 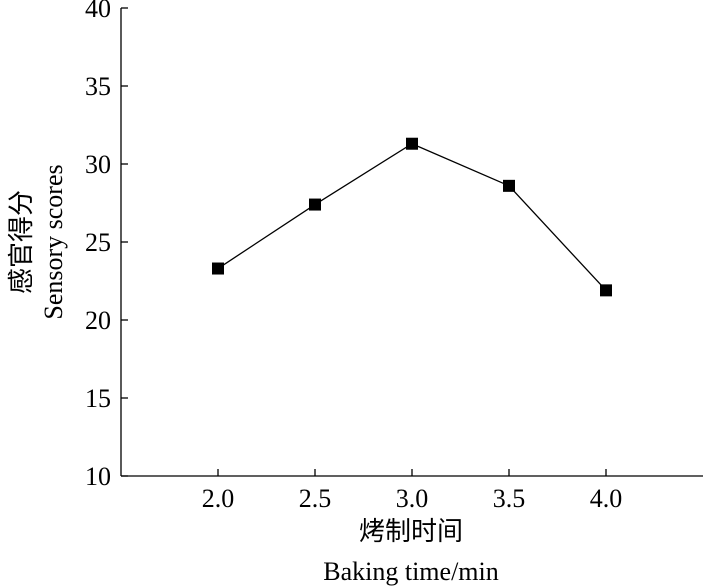 I want to click on x-tick-label-4: 4.0, so click(x=606, y=498).